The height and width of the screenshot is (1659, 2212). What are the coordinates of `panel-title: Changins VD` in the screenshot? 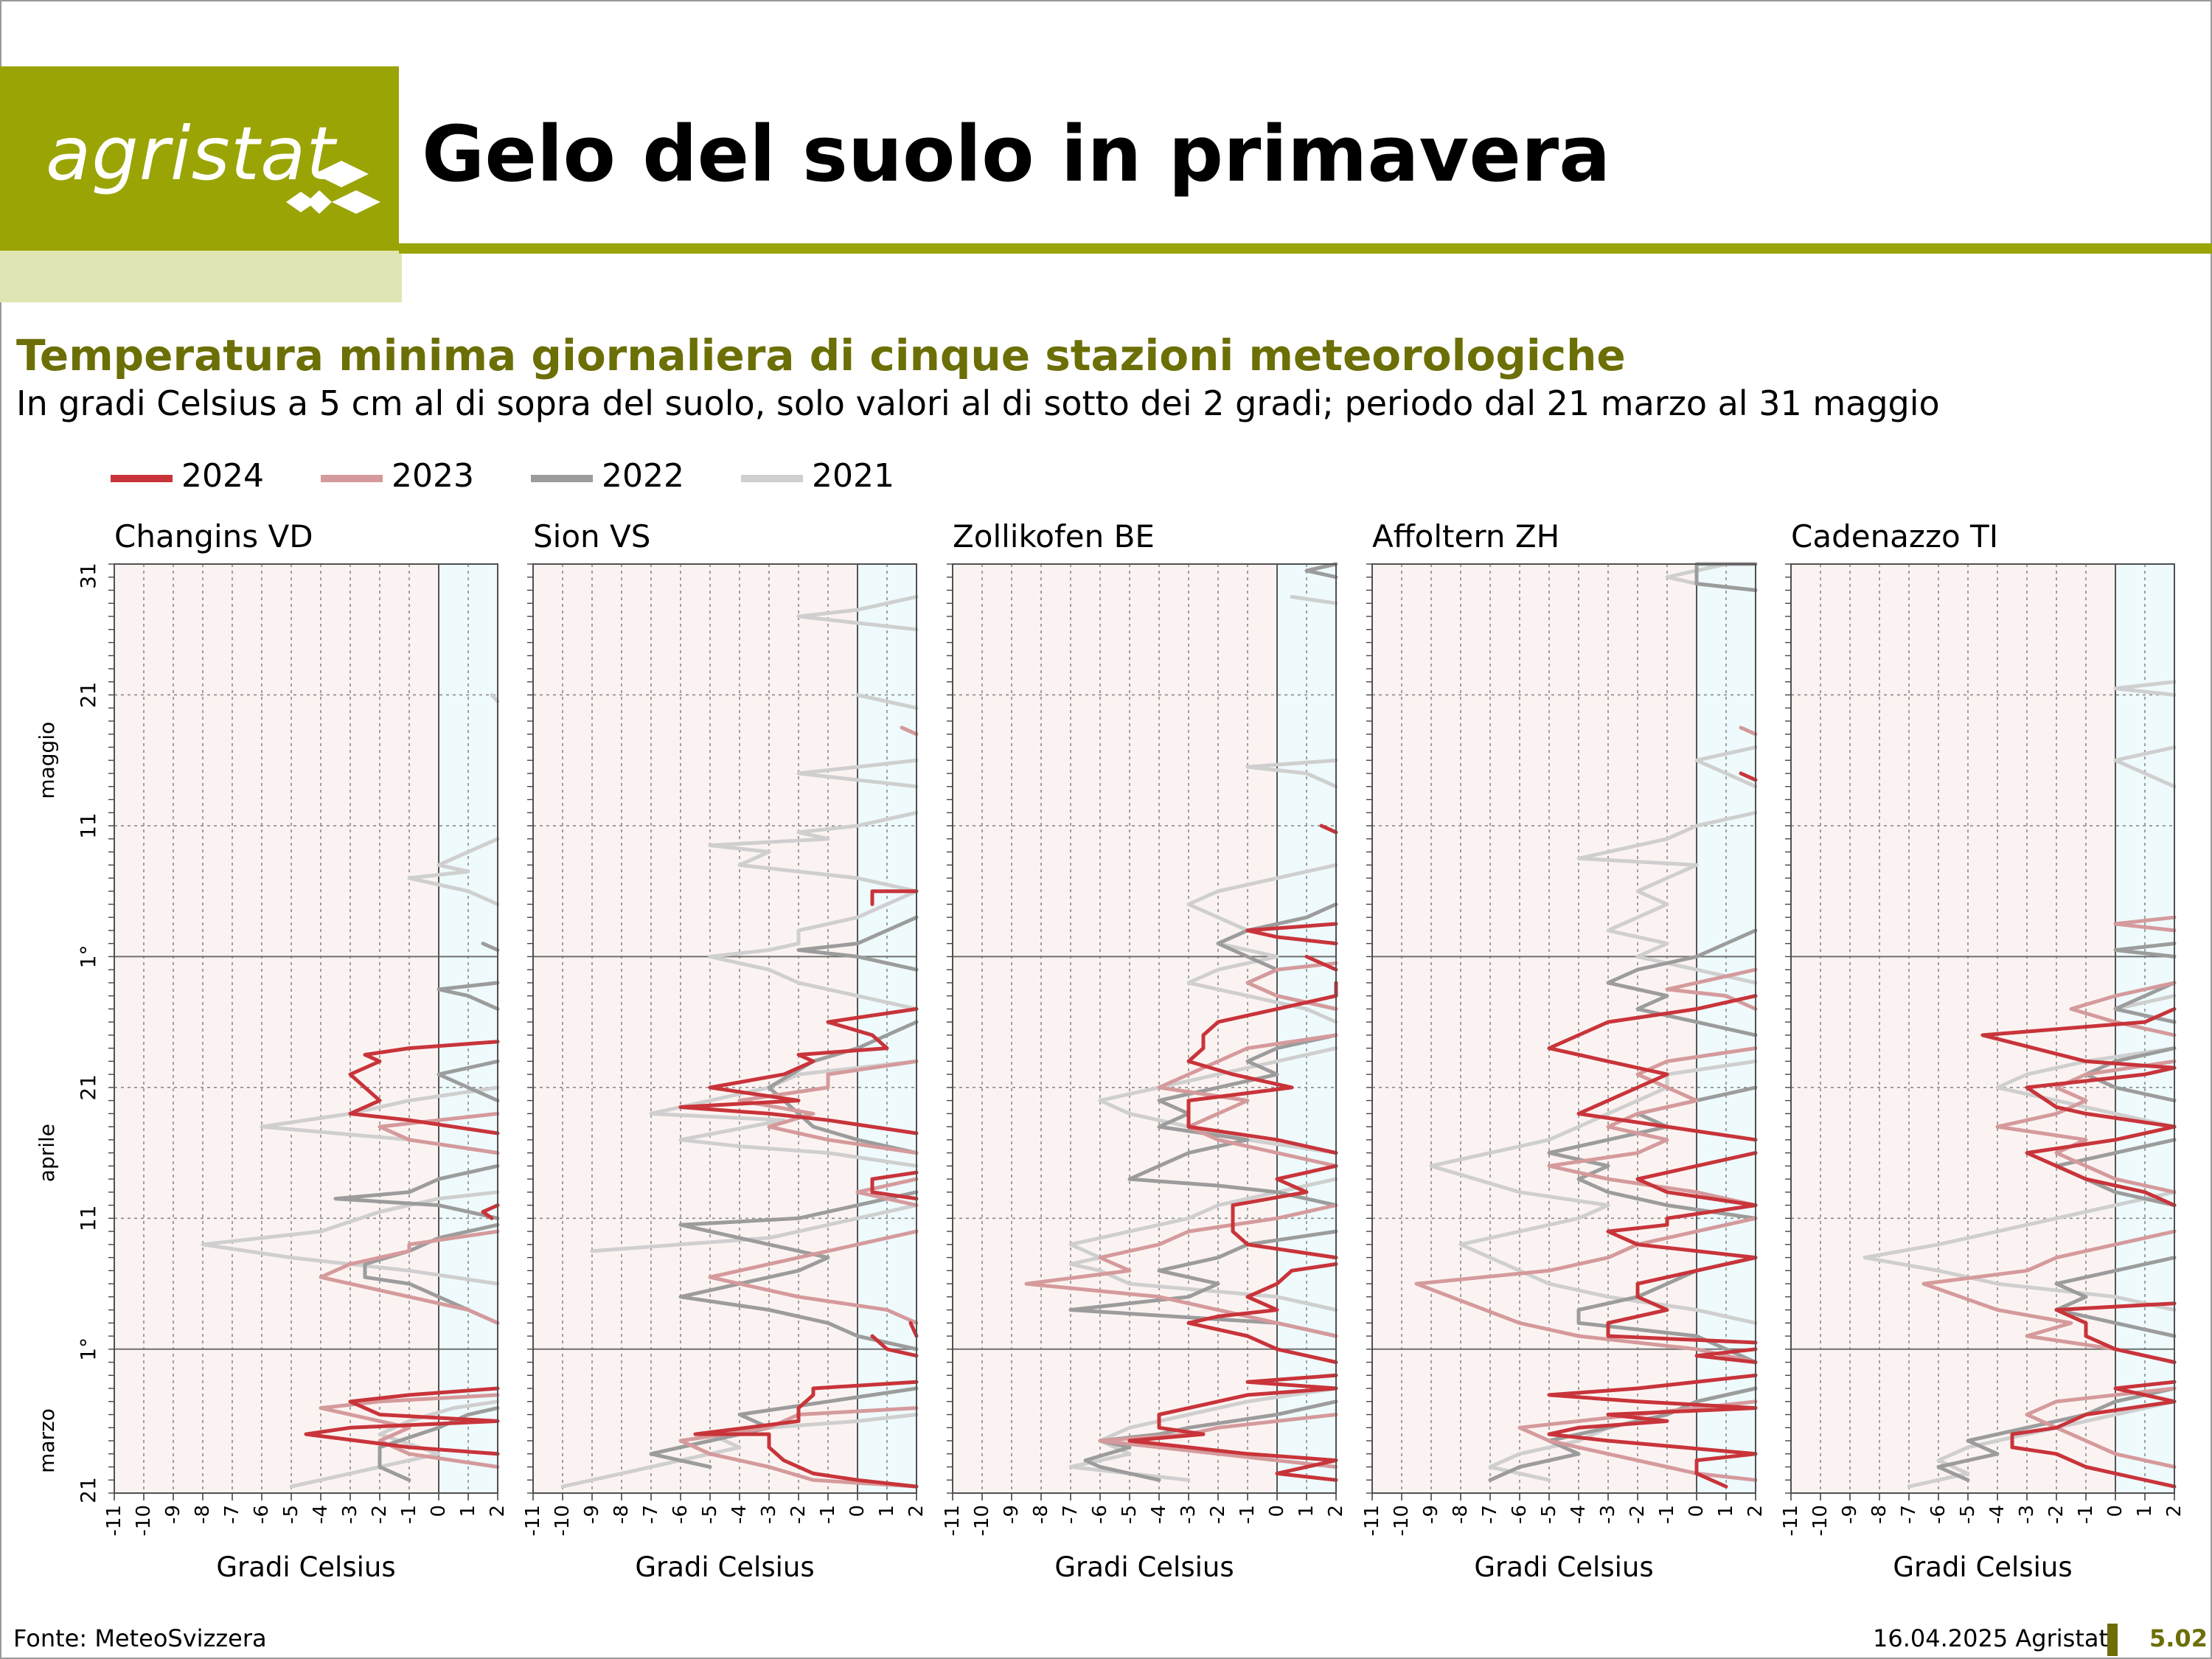 It's located at (213, 536).